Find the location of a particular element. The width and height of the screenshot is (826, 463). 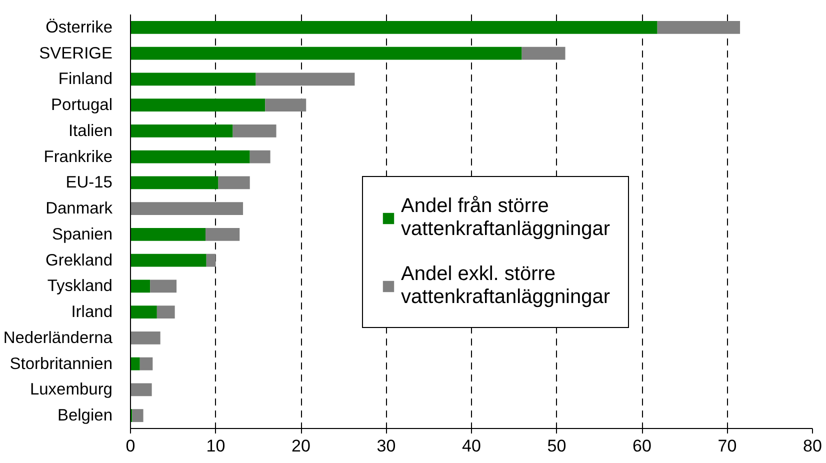

y-tick-label: Storbritannien is located at coordinates (61, 363).